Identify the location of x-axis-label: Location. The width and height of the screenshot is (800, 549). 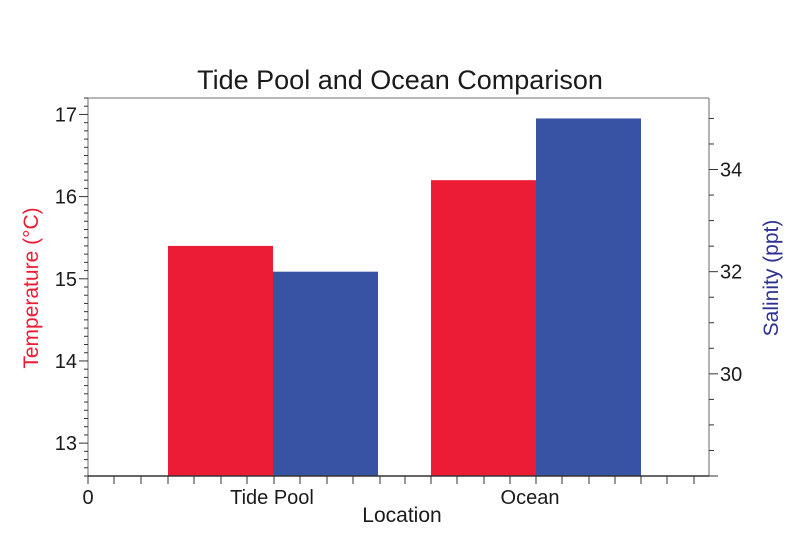
(401, 515).